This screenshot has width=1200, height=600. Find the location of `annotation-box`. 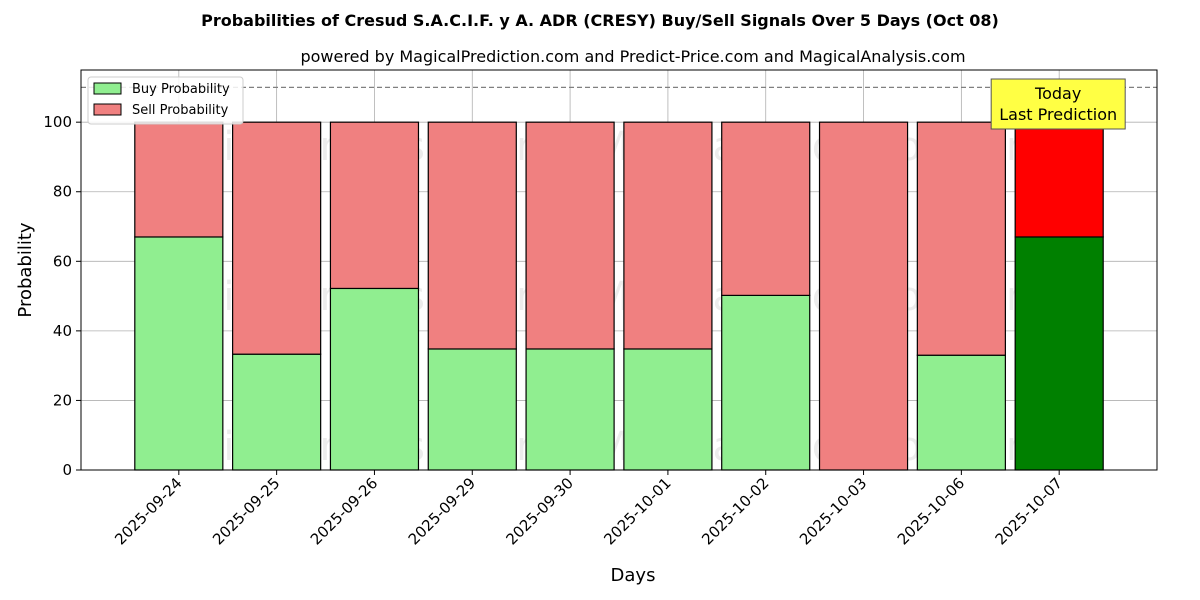

annotation-box is located at coordinates (1058, 104).